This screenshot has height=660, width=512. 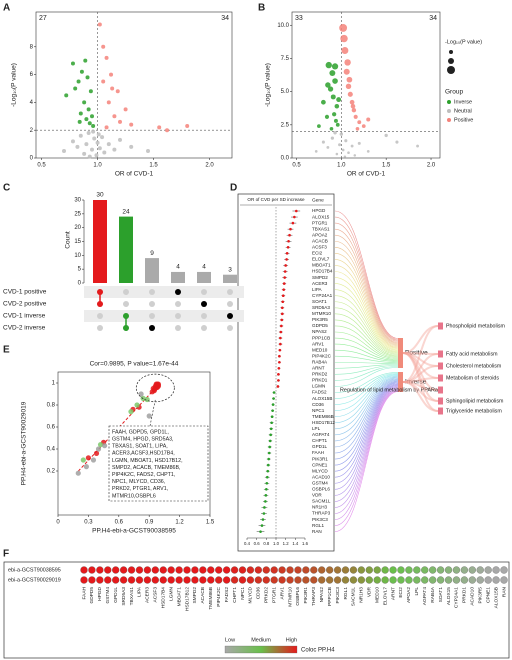 What do you see at coordinates (463, 42) in the screenshot?
I see `size-legend-title: -Log₁₀(P value)` at bounding box center [463, 42].